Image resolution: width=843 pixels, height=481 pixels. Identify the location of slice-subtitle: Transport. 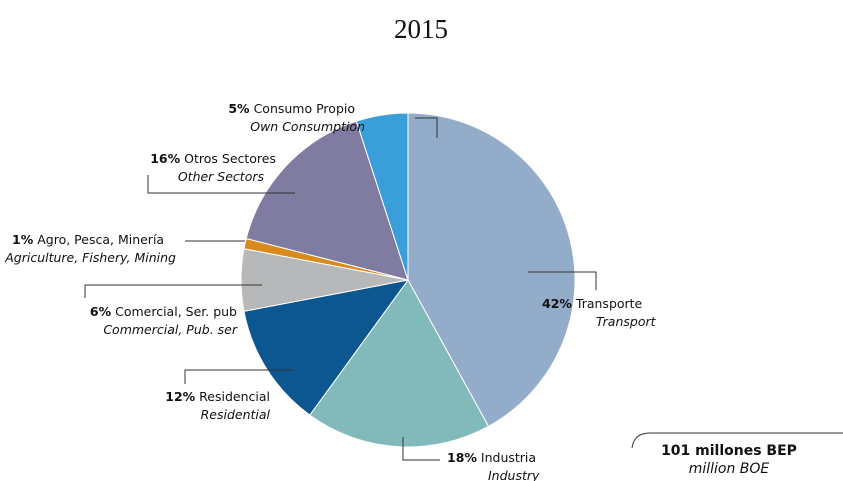
(626, 321).